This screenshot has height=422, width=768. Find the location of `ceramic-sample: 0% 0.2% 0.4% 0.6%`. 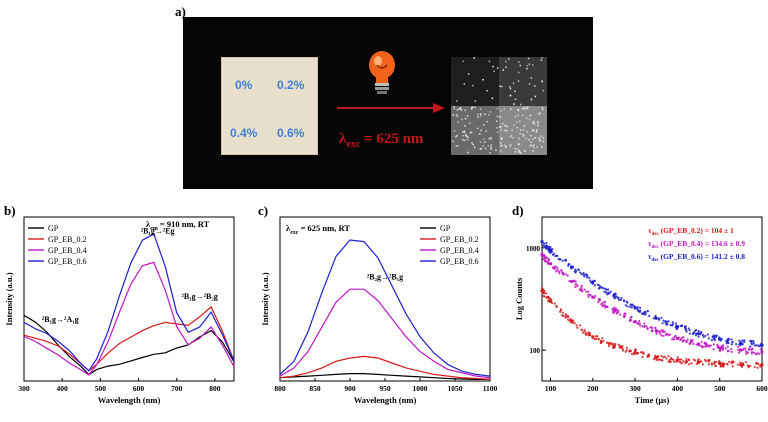

ceramic-sample: 0% 0.2% 0.4% 0.6% is located at coordinates (269, 106).